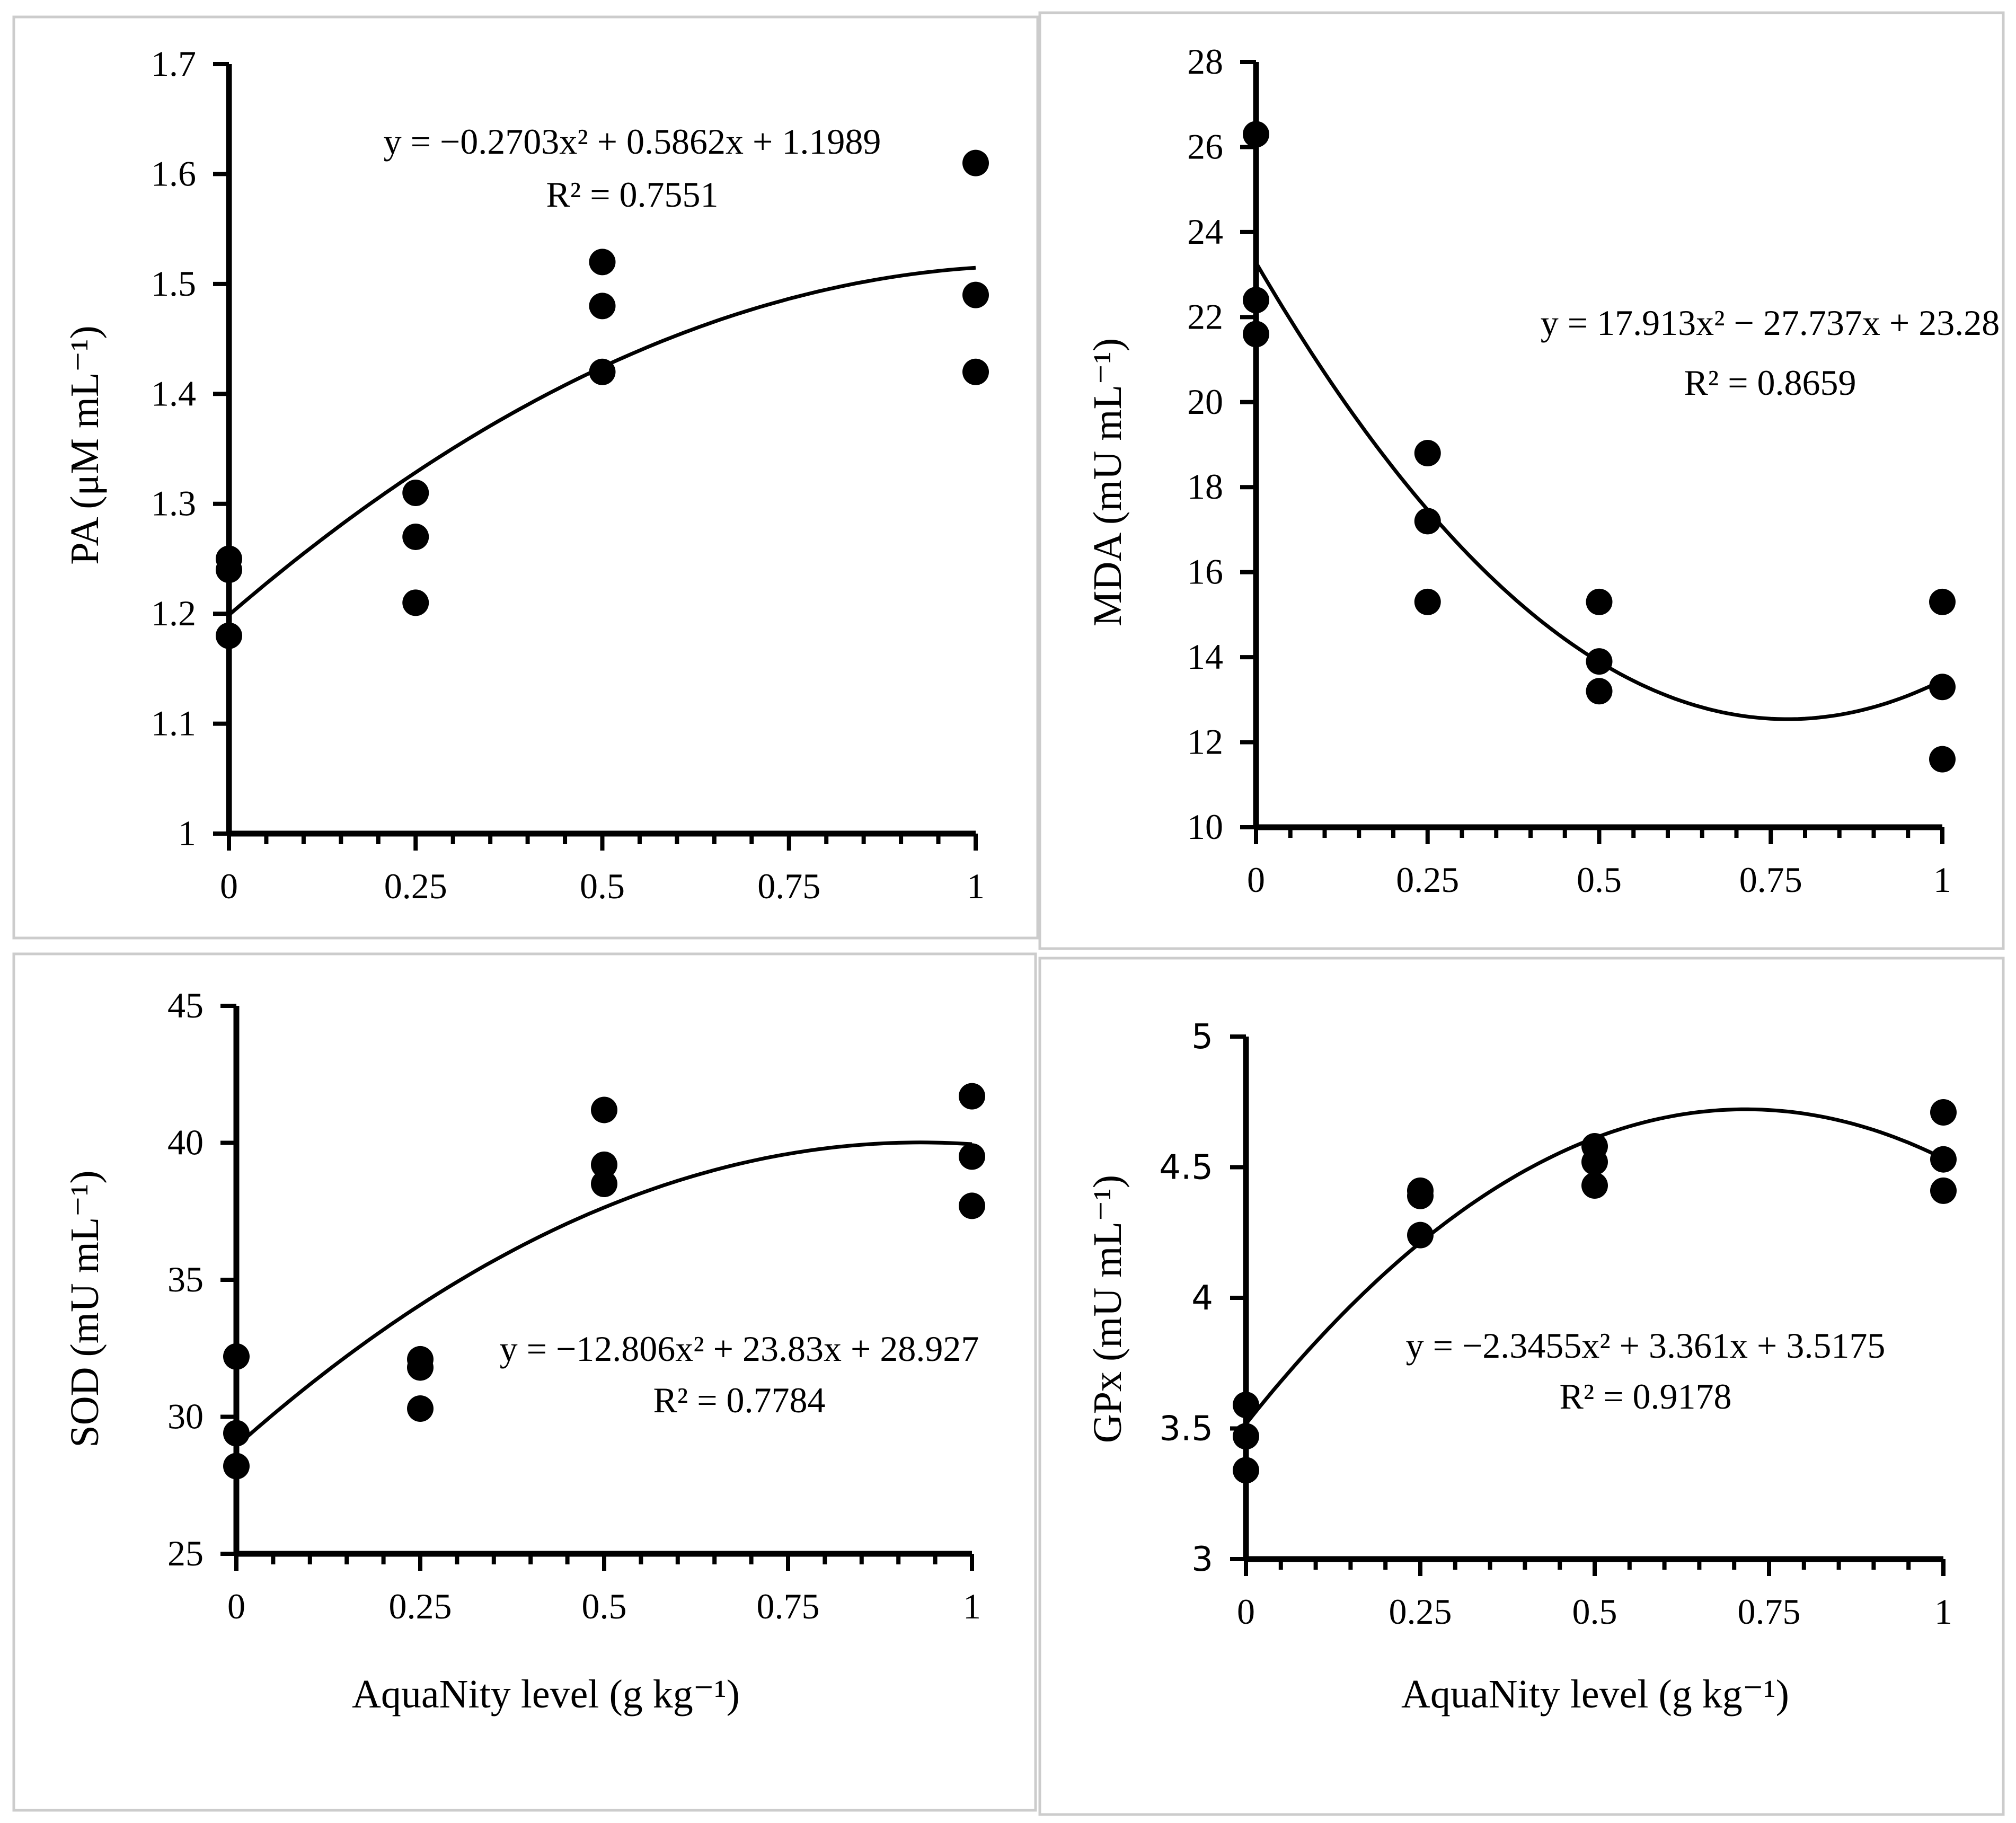  Describe the element at coordinates (185, 1279) in the screenshot. I see `y-tick-label: 35` at that location.